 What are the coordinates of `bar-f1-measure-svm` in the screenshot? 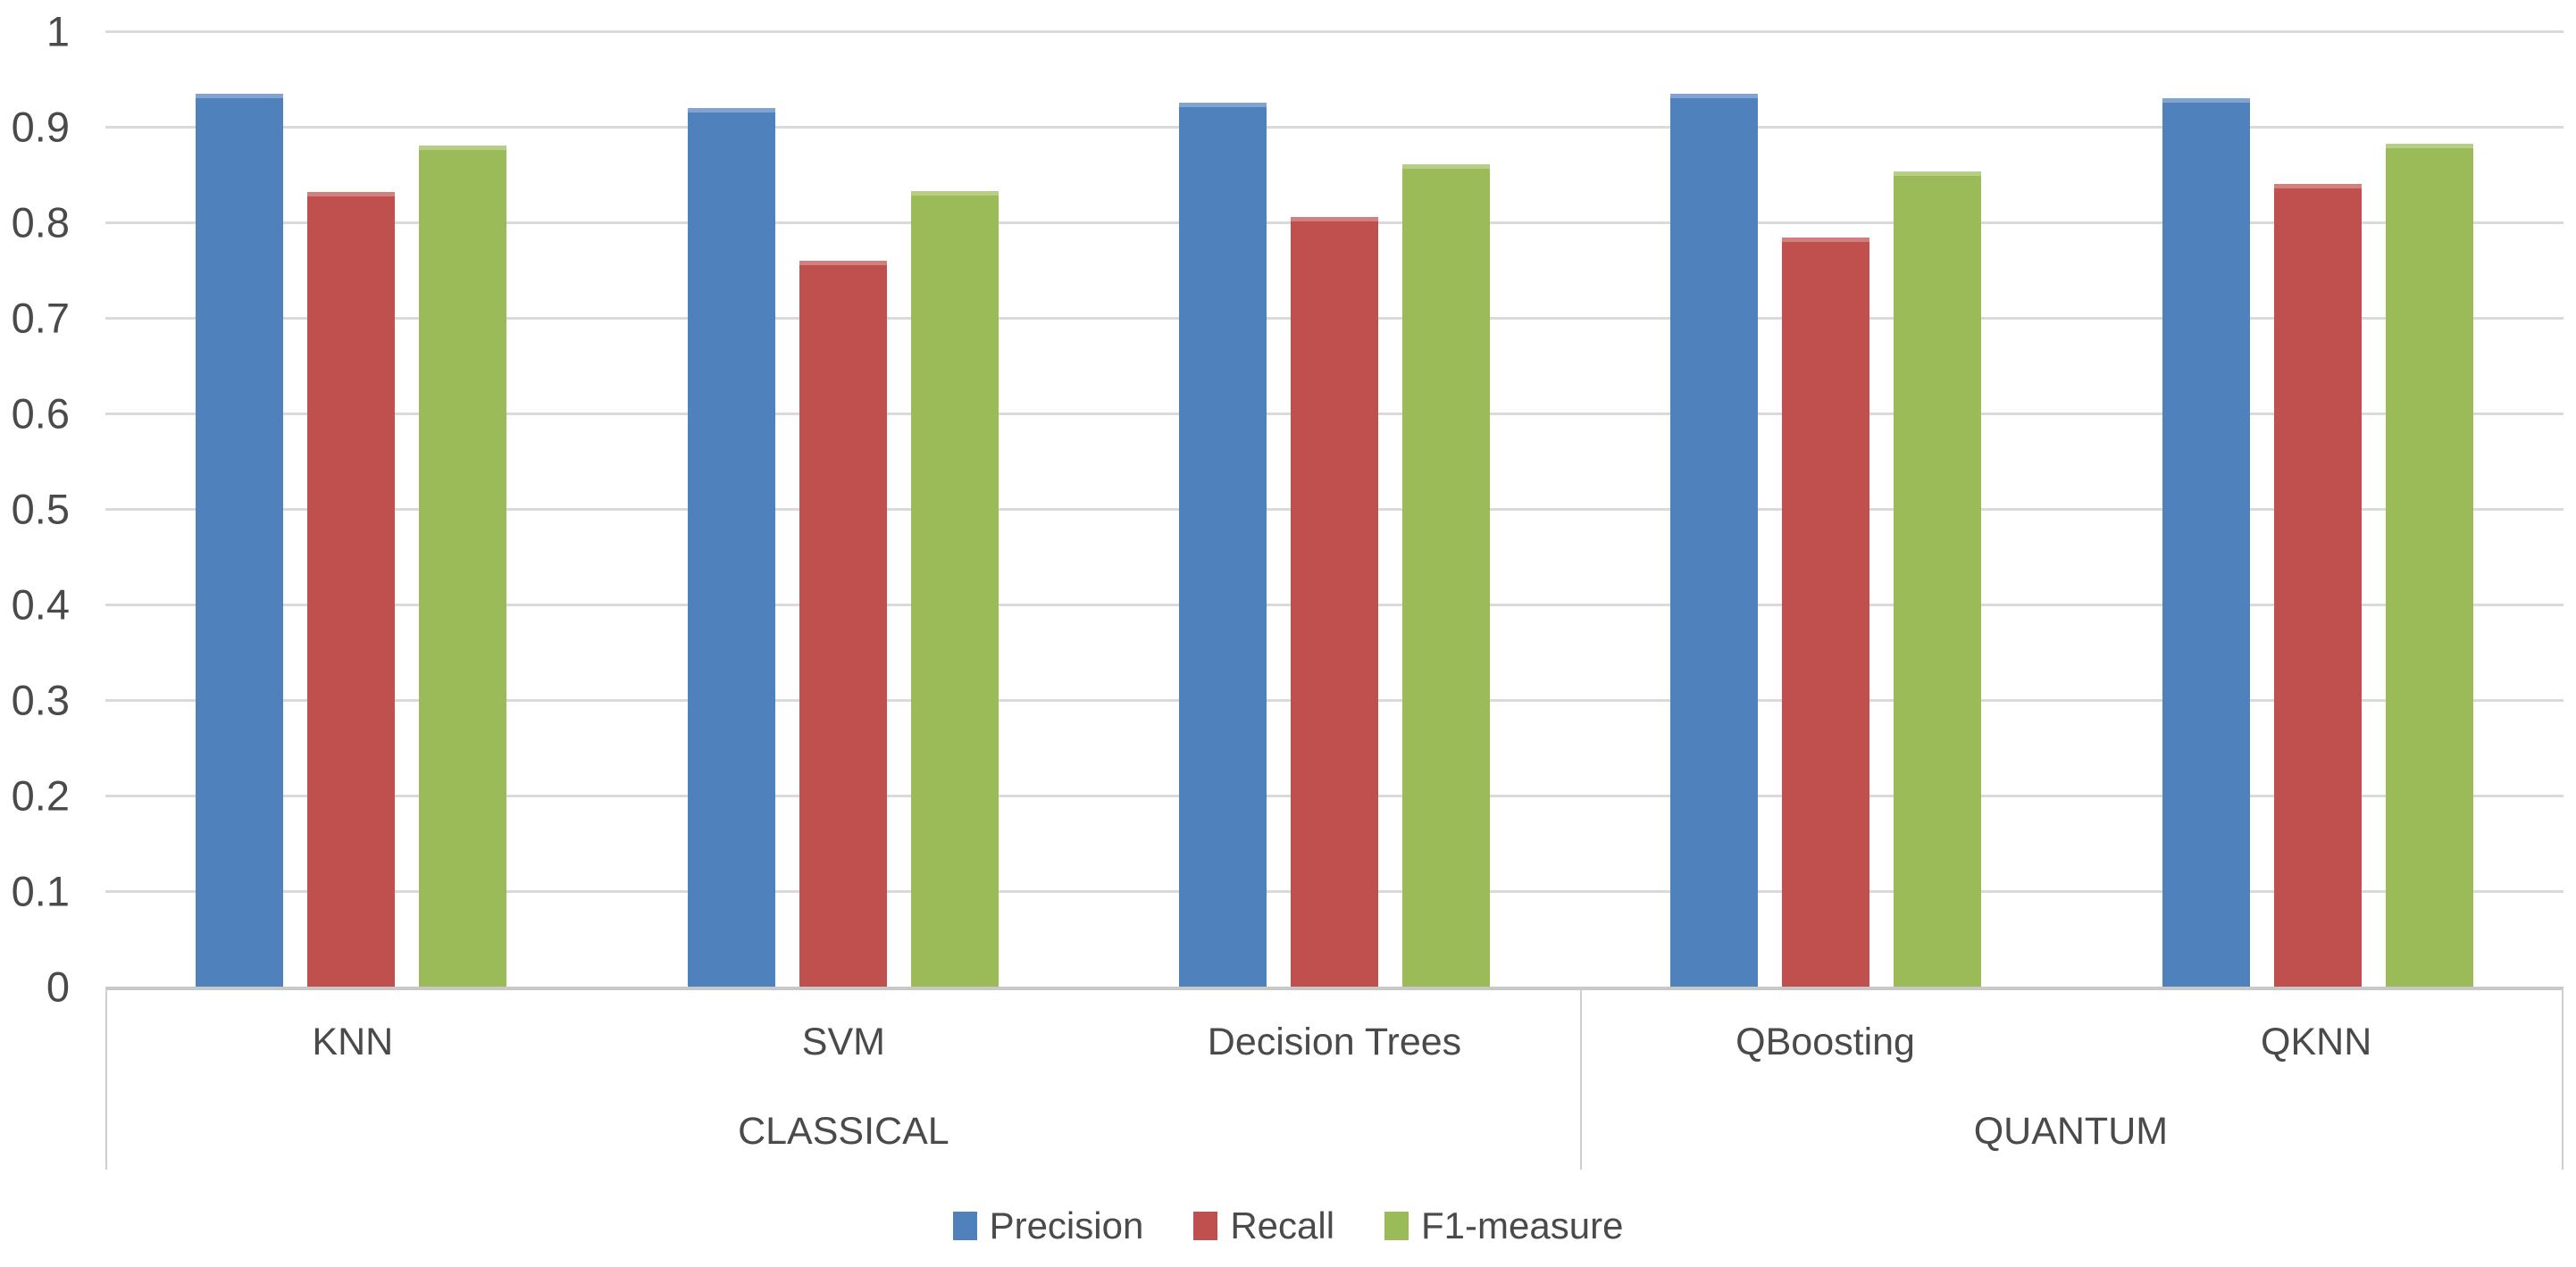 It's located at (954, 588).